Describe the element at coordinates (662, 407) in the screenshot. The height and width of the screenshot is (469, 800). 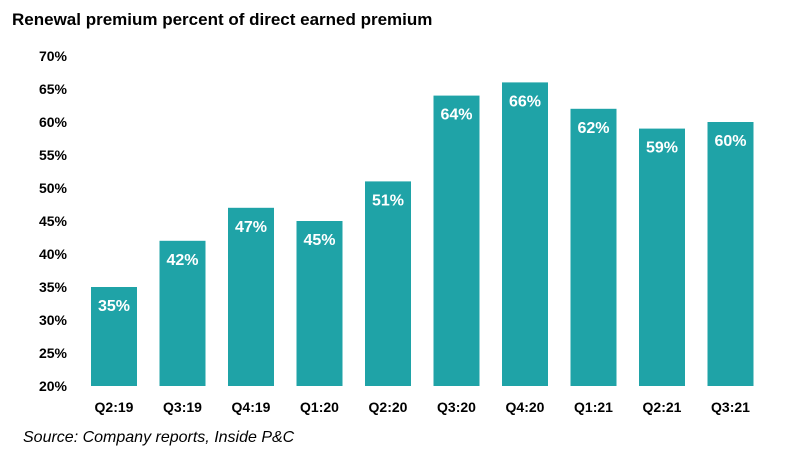
I see `x-tick-label: Q2:21` at that location.